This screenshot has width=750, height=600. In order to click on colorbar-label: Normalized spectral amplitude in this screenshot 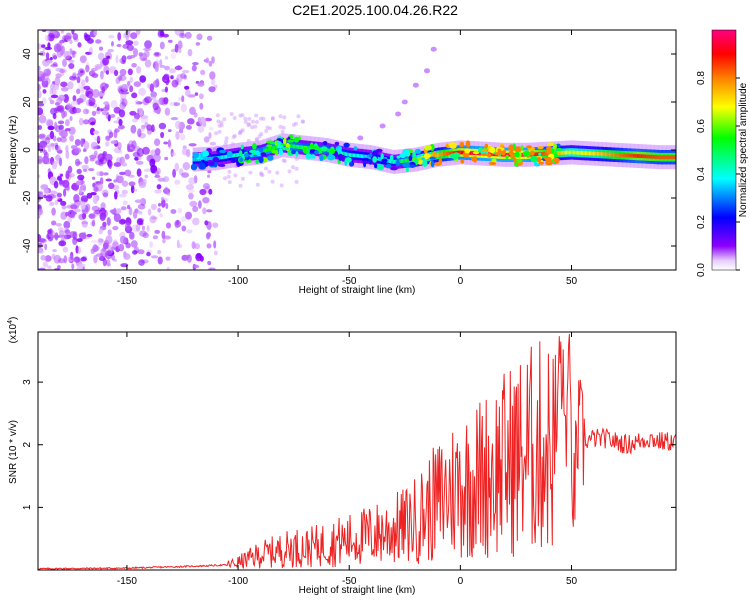, I will do `click(743, 149)`.